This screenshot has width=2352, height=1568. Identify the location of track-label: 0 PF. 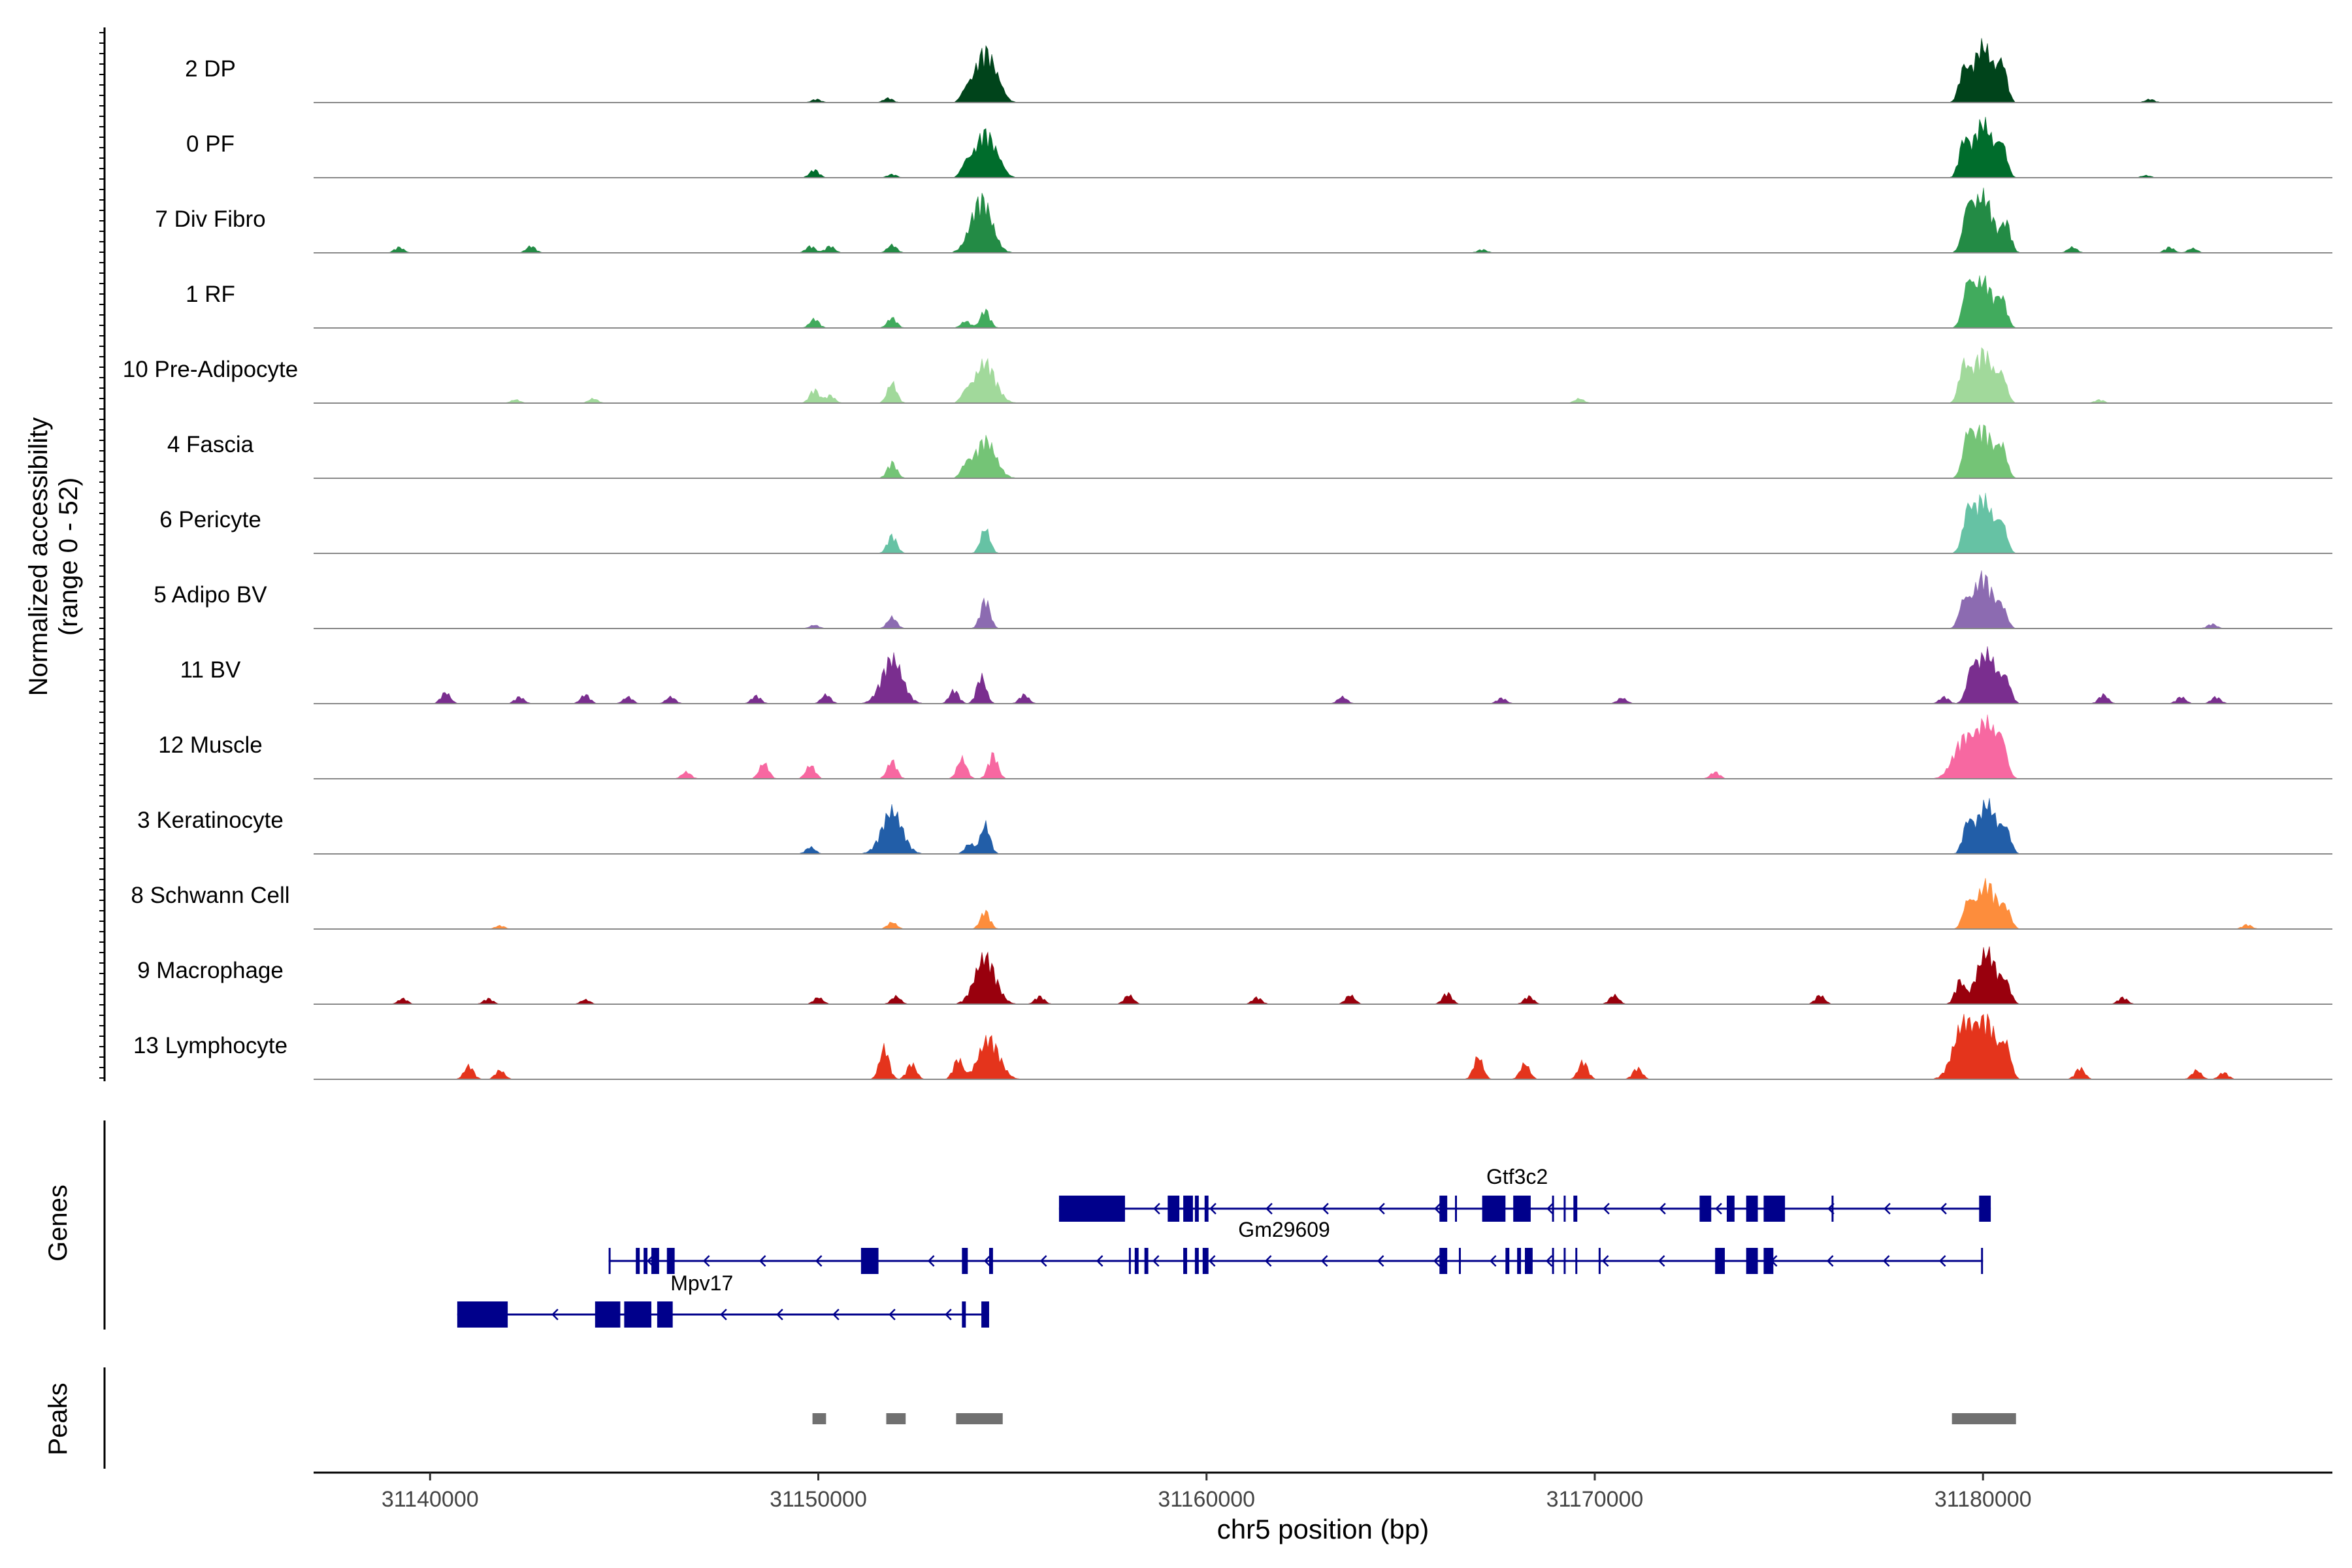
(210, 144).